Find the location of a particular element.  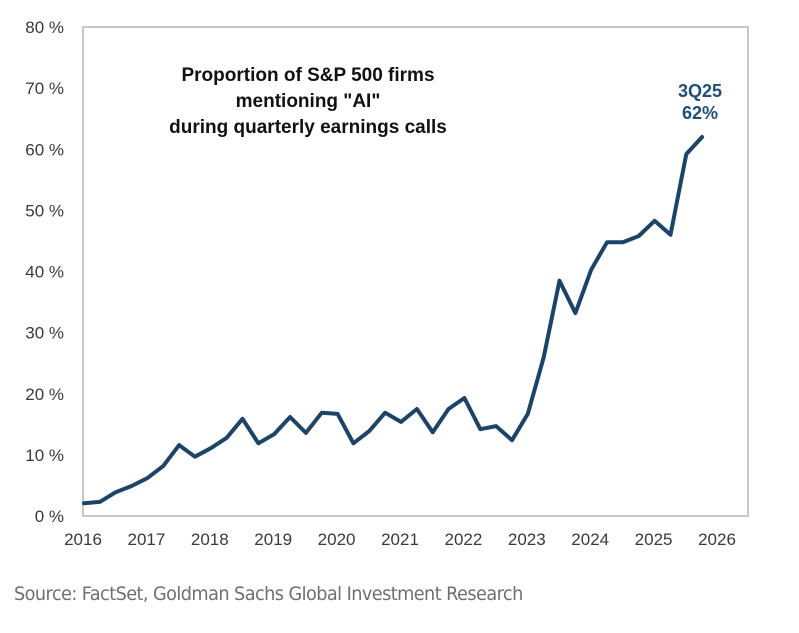

x-tick-label: 2020 is located at coordinates (337, 539).